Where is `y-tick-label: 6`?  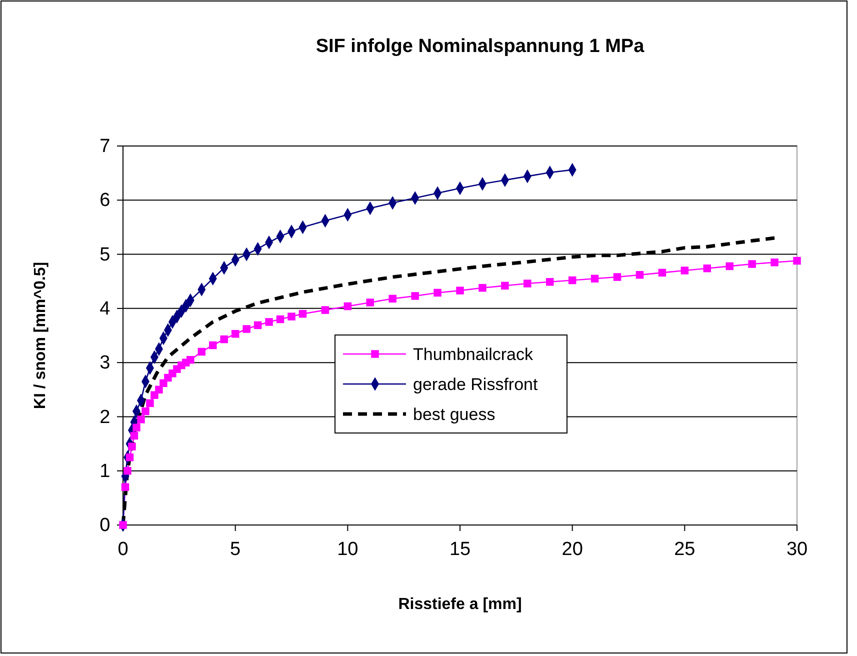 y-tick-label: 6 is located at coordinates (105, 201).